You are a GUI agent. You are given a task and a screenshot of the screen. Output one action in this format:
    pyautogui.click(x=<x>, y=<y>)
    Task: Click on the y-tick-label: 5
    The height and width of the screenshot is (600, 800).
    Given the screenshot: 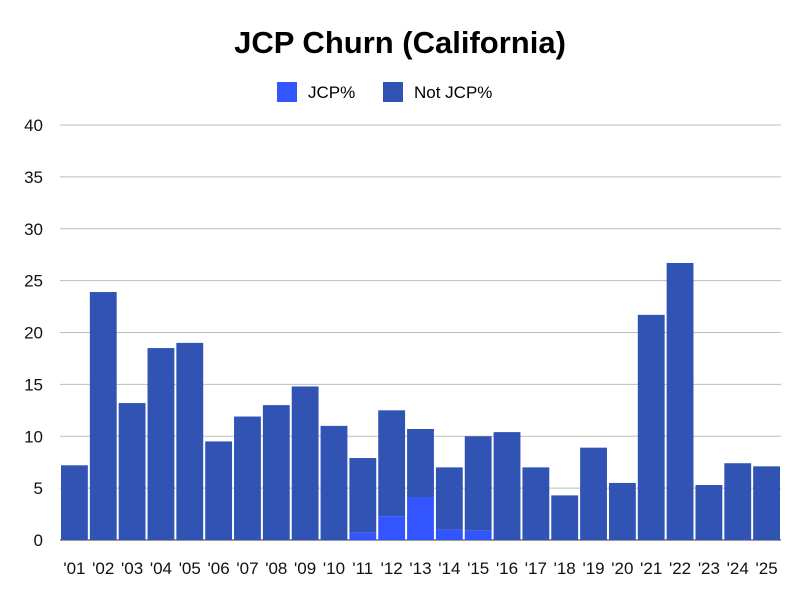 What is the action you would take?
    pyautogui.click(x=38, y=488)
    